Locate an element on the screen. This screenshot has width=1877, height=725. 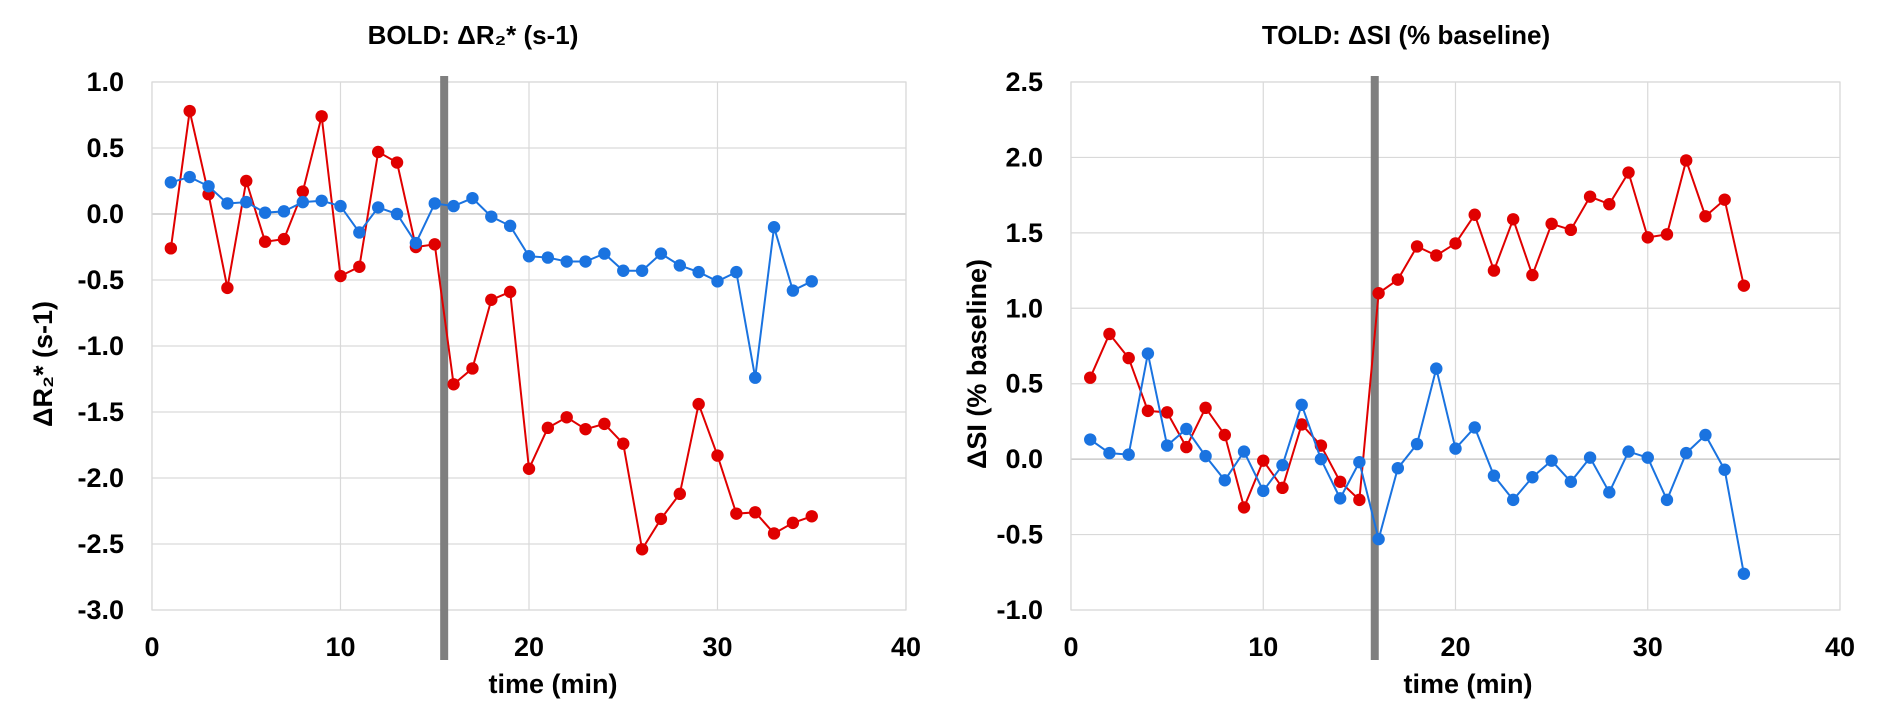
series-line is located at coordinates (1417, 463).